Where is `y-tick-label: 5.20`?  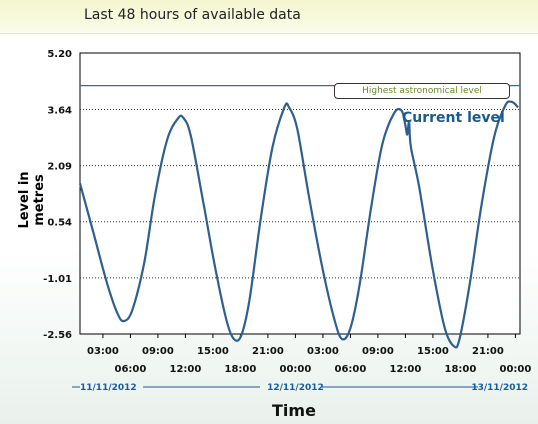
y-tick-label: 5.20 is located at coordinates (59, 54).